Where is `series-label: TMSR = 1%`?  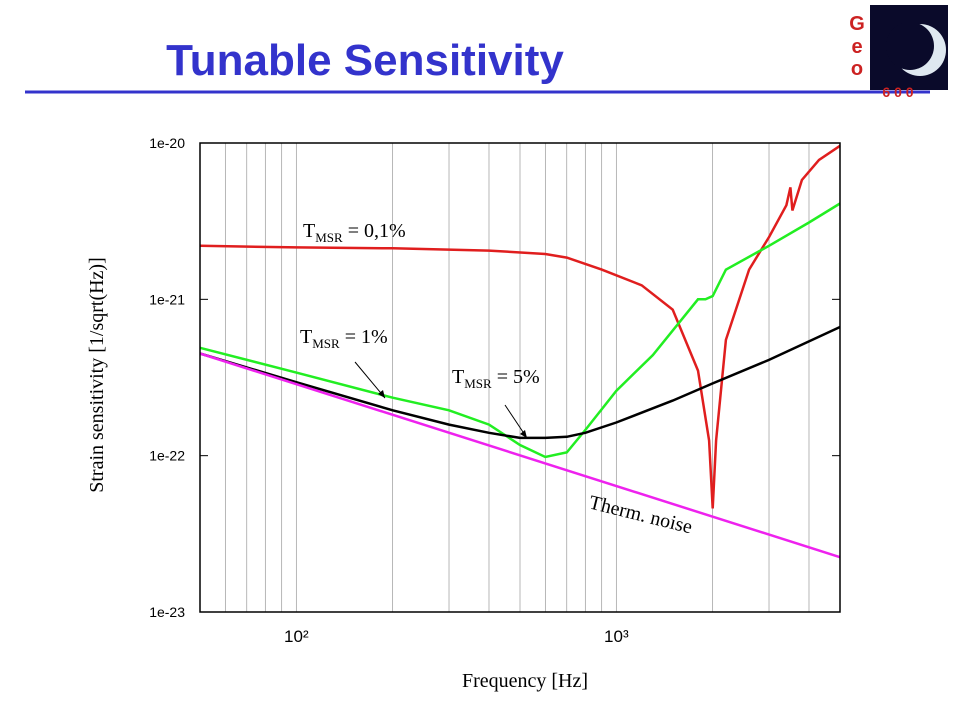 series-label: TMSR = 1% is located at coordinates (344, 338).